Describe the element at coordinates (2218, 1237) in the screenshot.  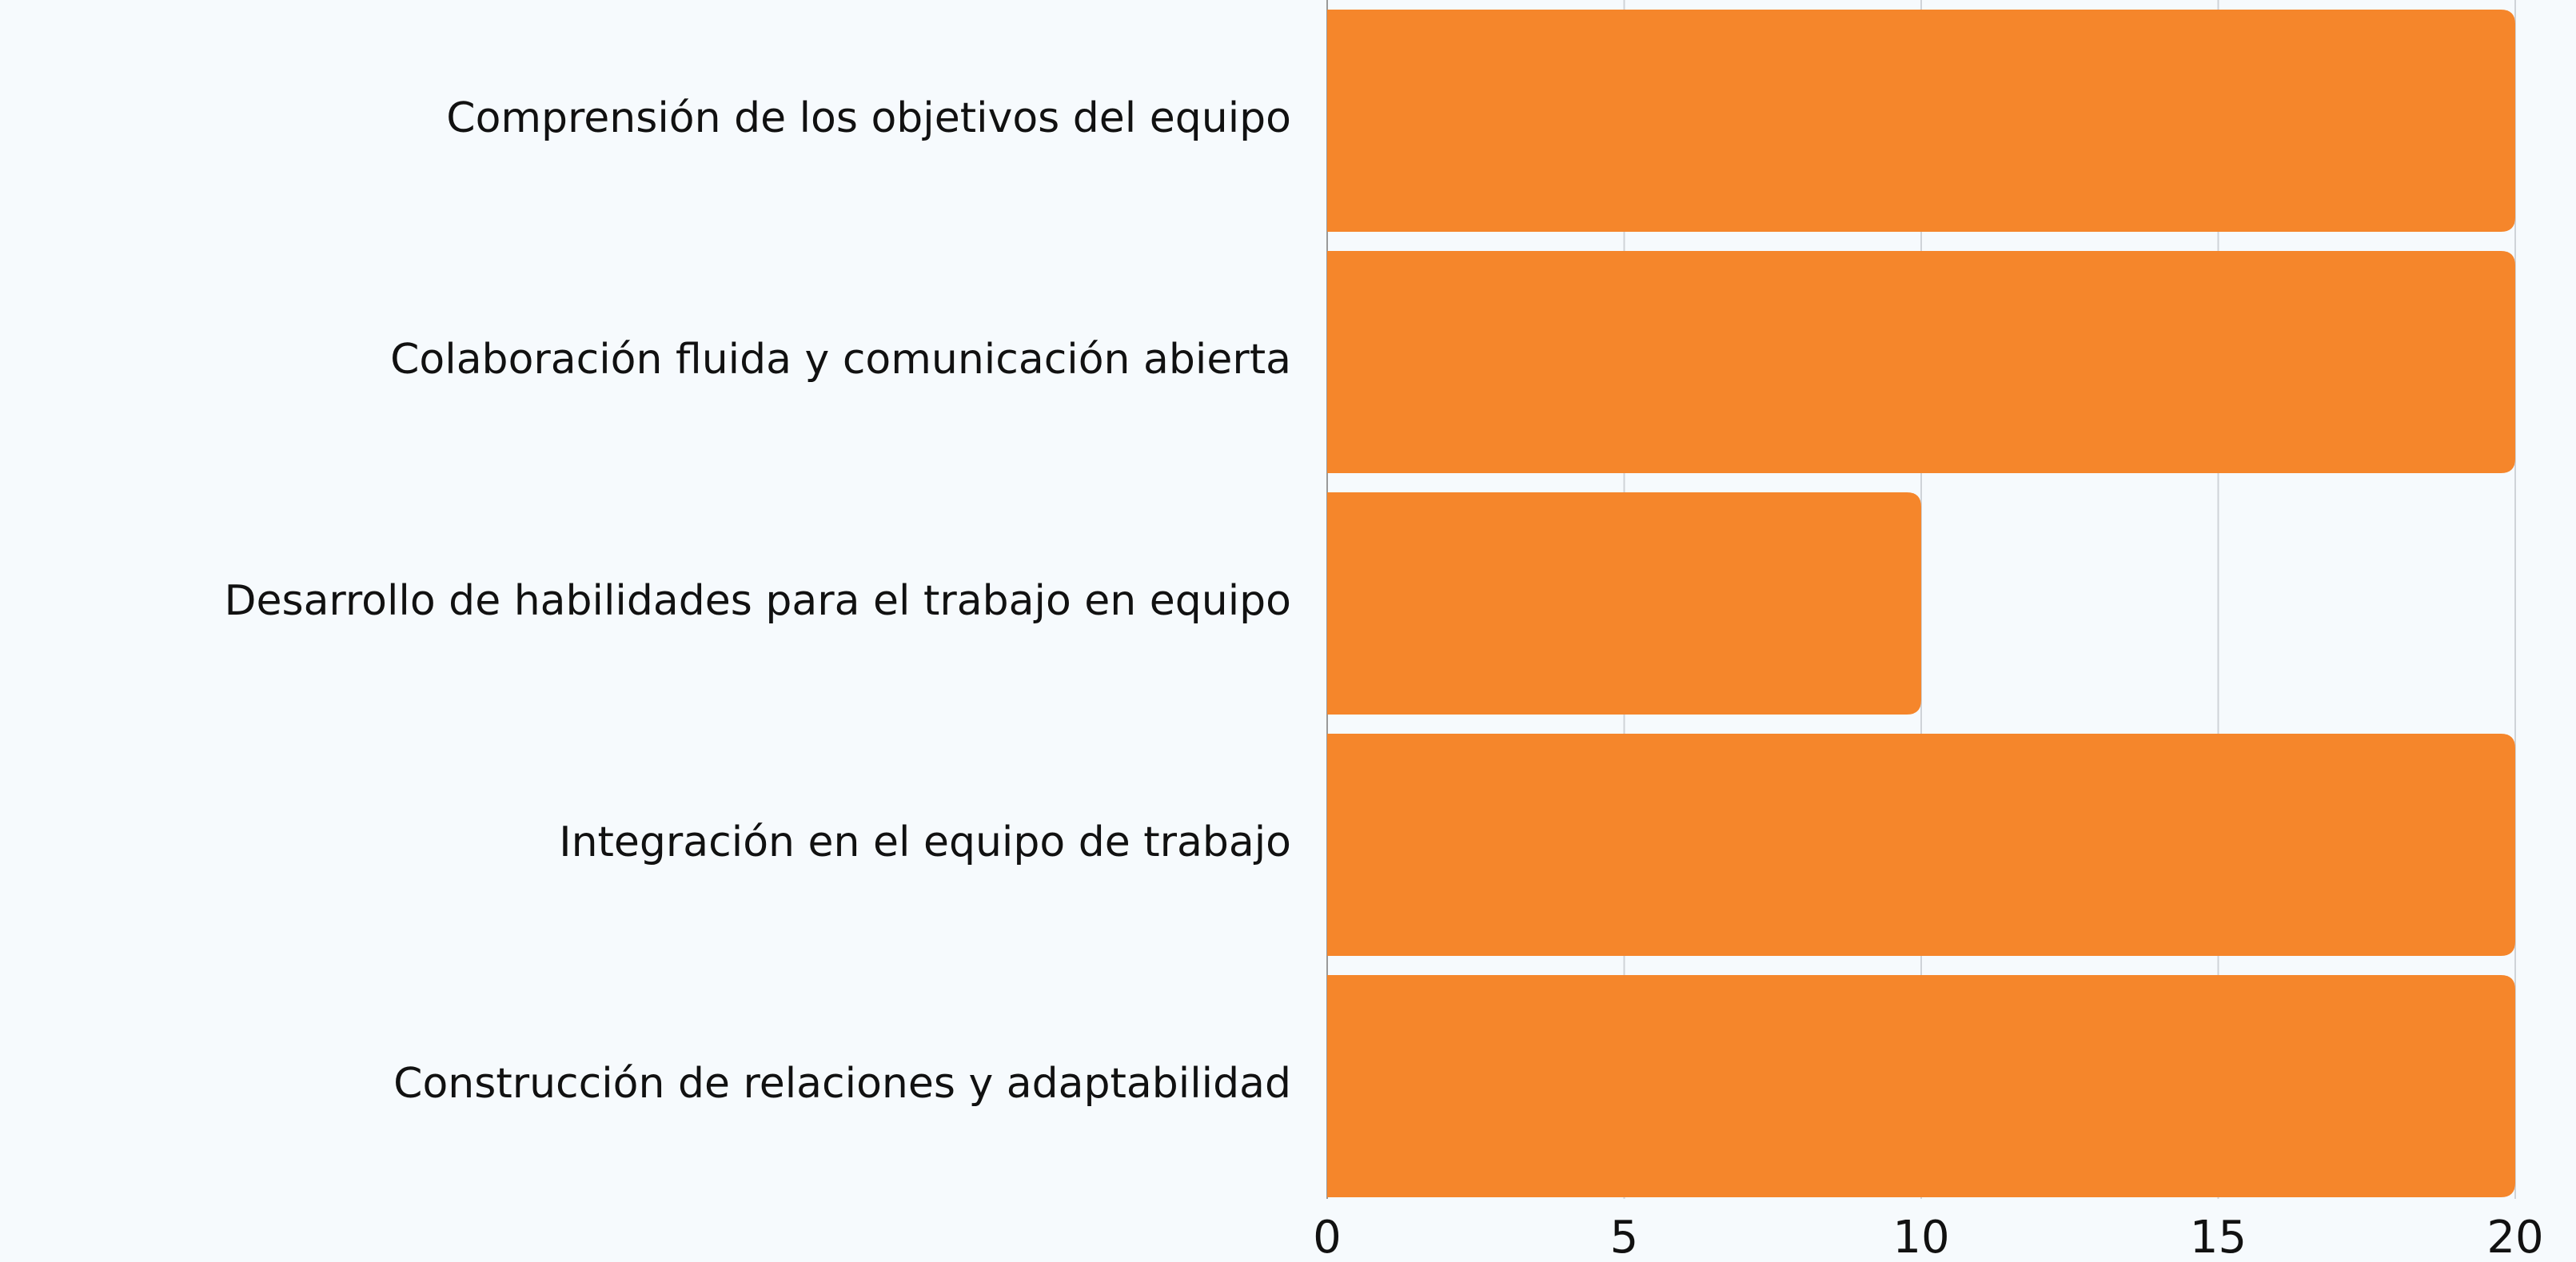
I see `x-tick-label: 15` at that location.